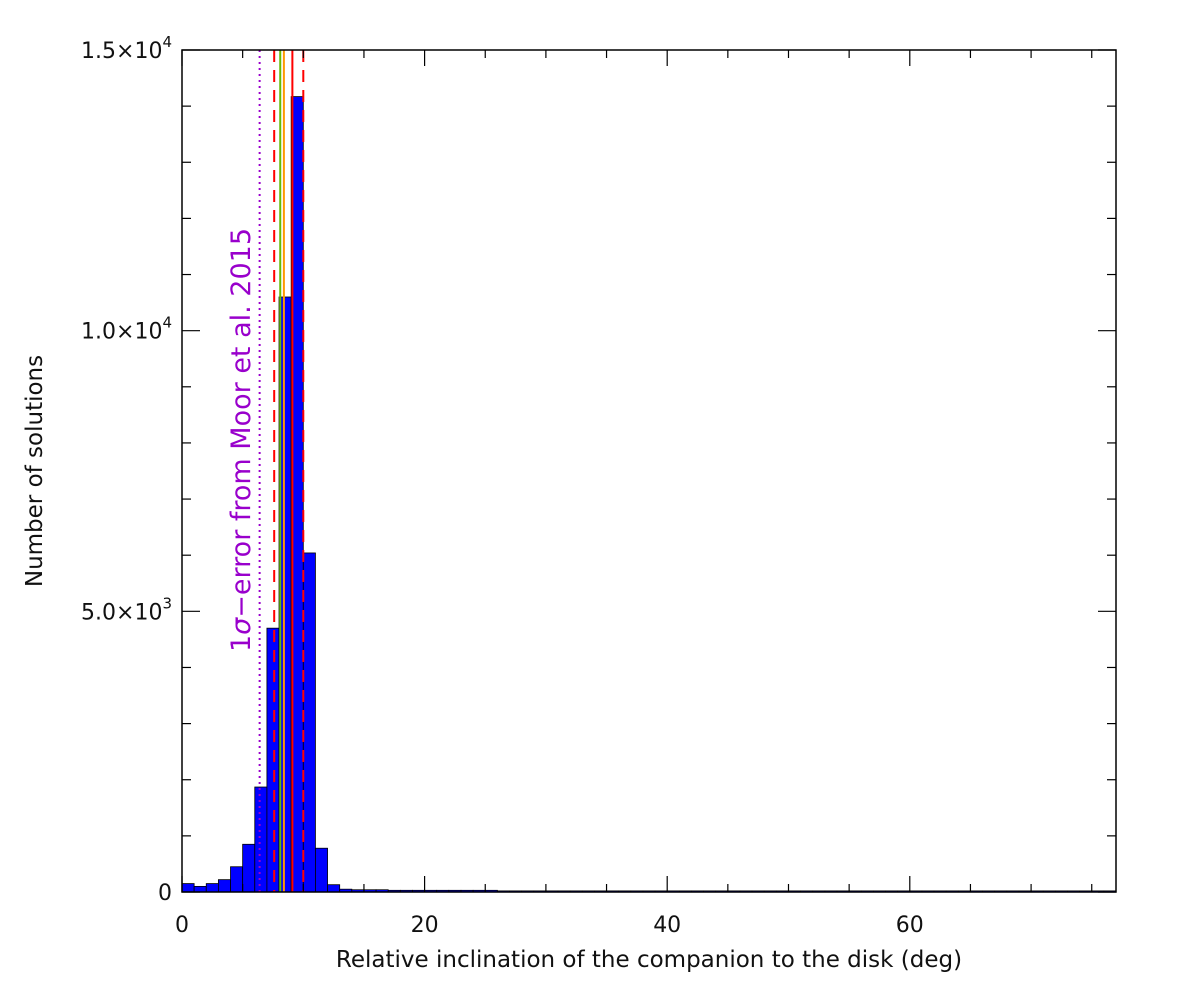 The width and height of the screenshot is (1200, 999). Describe the element at coordinates (121, 612) in the screenshot. I see `y-tick-label-base: 5.0×10` at that location.